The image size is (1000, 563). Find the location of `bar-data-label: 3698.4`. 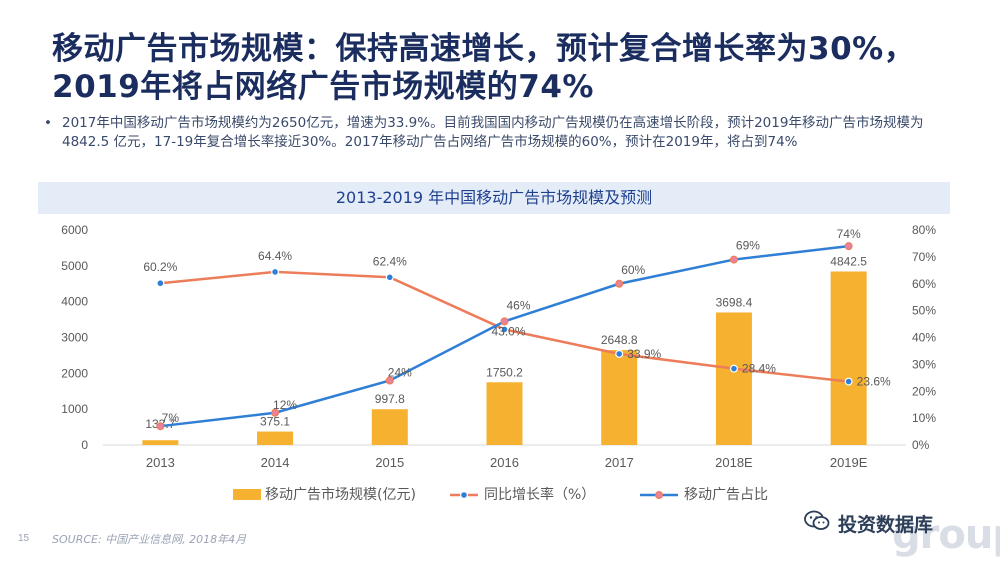

bar-data-label: 3698.4 is located at coordinates (734, 302).